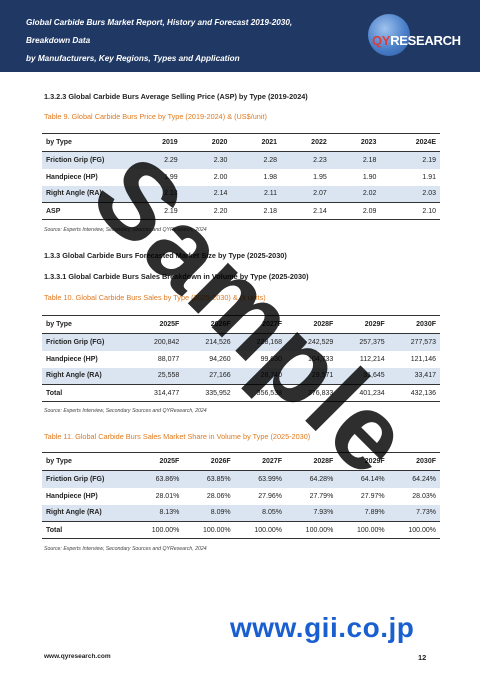  Describe the element at coordinates (355, 194) in the screenshot. I see `table-cell: 2.02` at that location.